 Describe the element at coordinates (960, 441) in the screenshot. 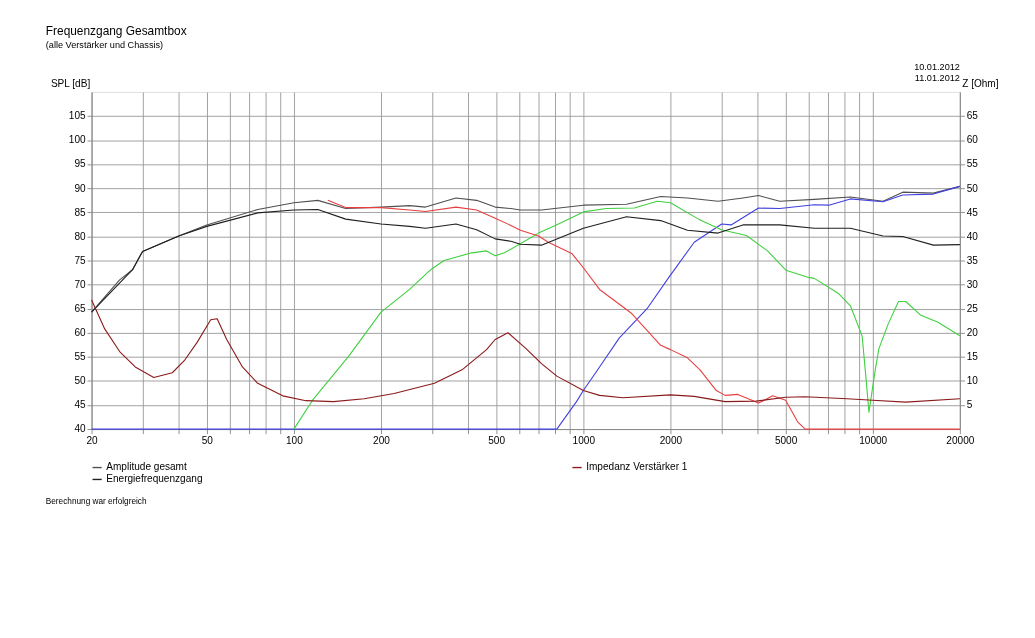

I see `x-tick-label: 20000` at that location.